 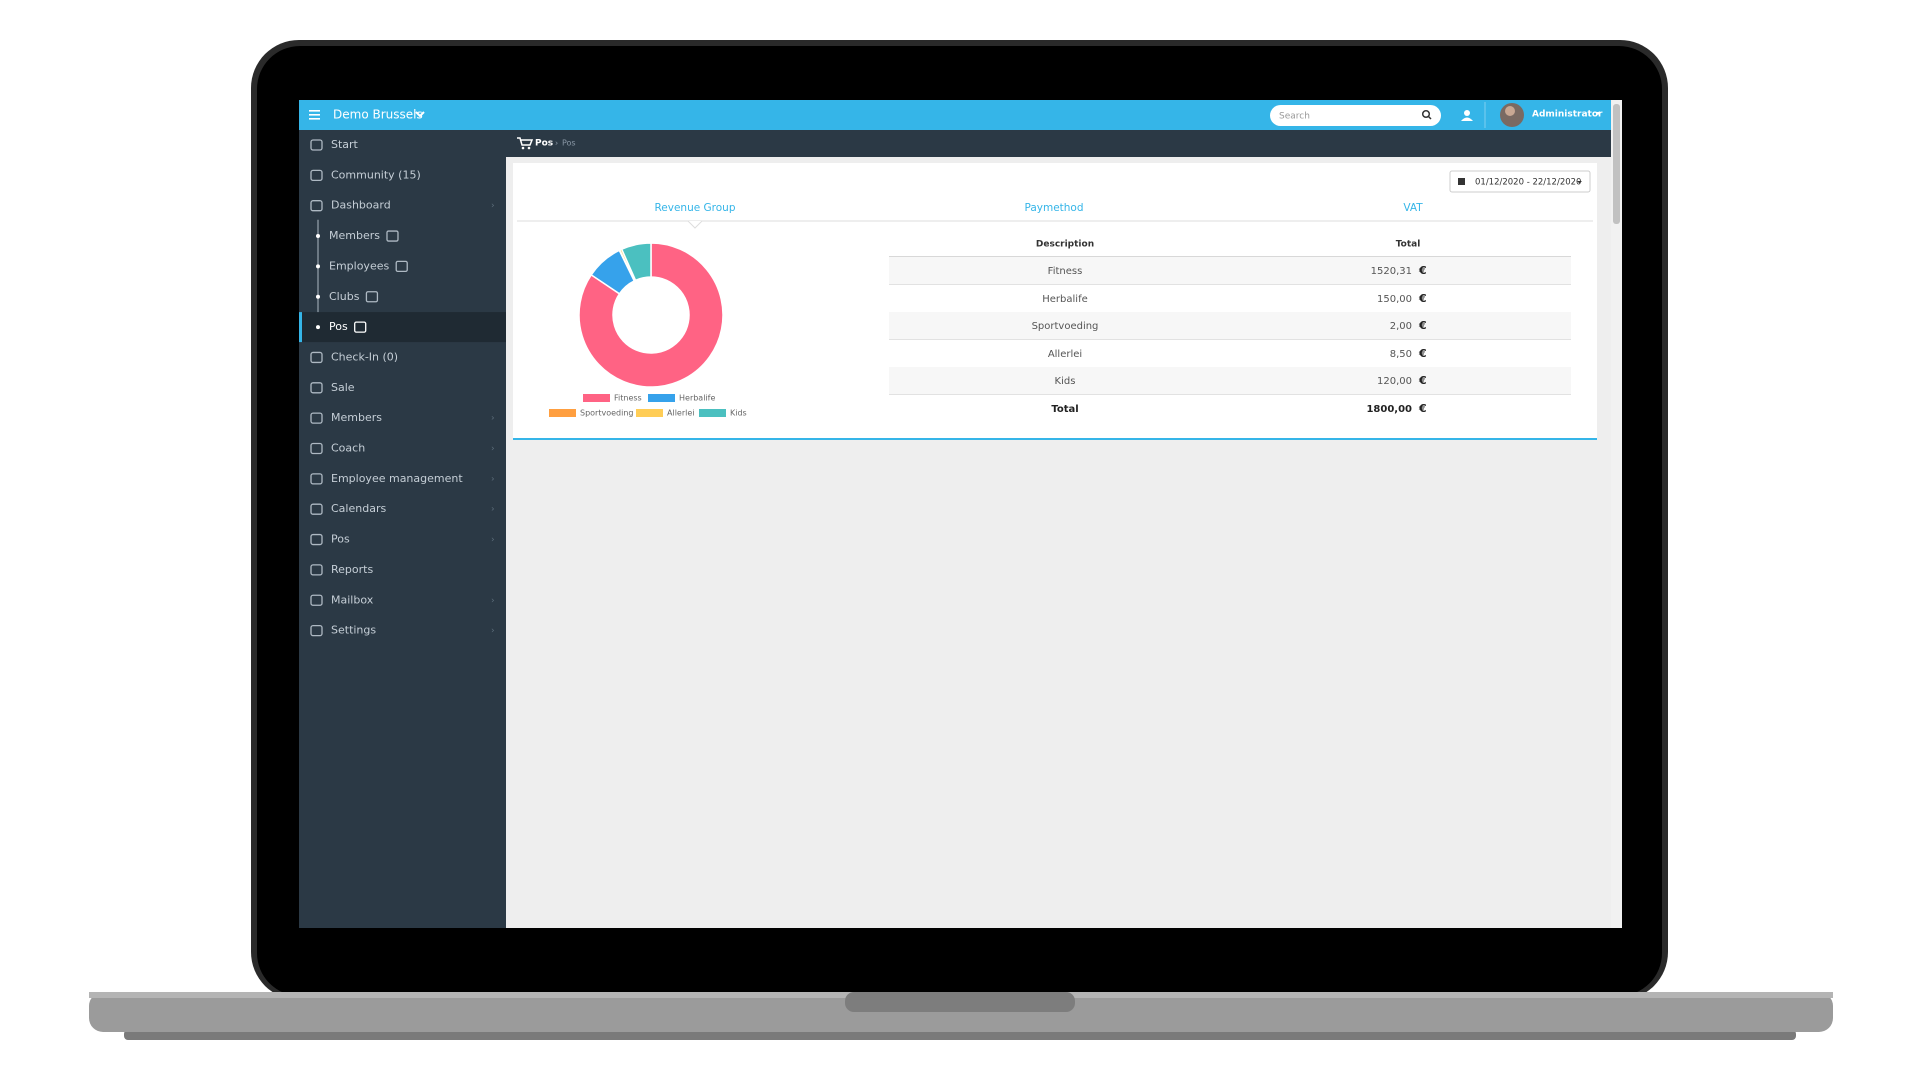 What do you see at coordinates (358, 508) in the screenshot?
I see `menu-item: Calendars` at bounding box center [358, 508].